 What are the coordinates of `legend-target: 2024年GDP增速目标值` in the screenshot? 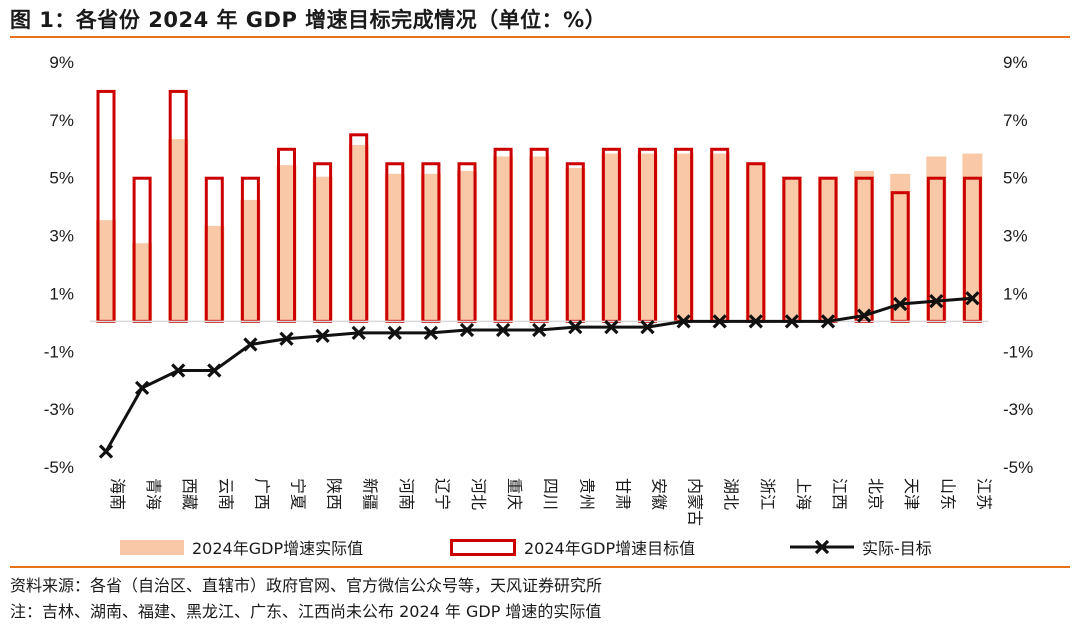 It's located at (572, 547).